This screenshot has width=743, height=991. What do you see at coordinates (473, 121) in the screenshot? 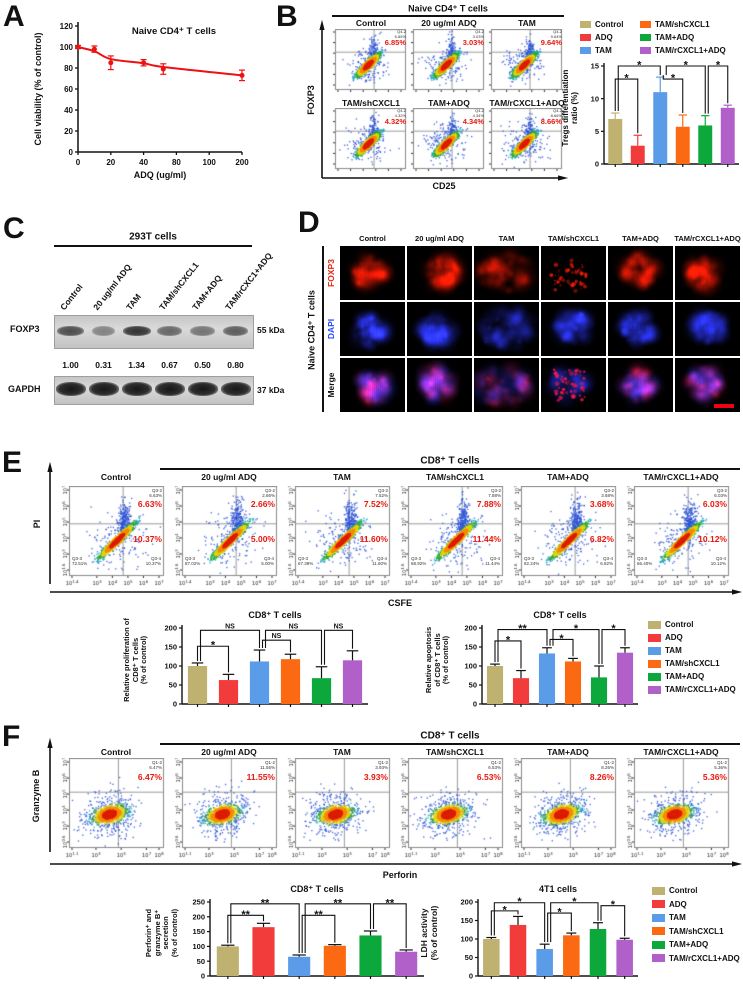
I see `flow-b-pct-4: 4.34%` at bounding box center [473, 121].